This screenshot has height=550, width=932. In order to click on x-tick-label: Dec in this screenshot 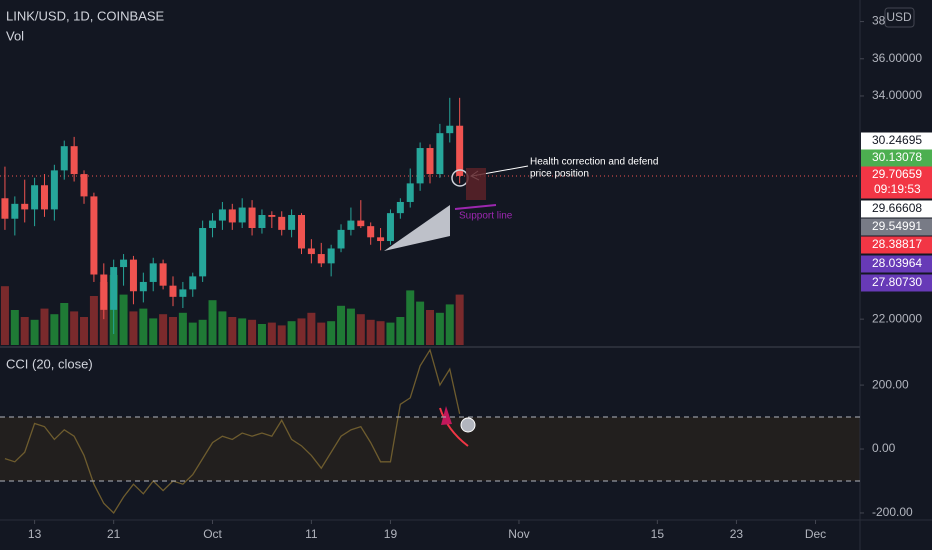, I will do `click(815, 534)`.